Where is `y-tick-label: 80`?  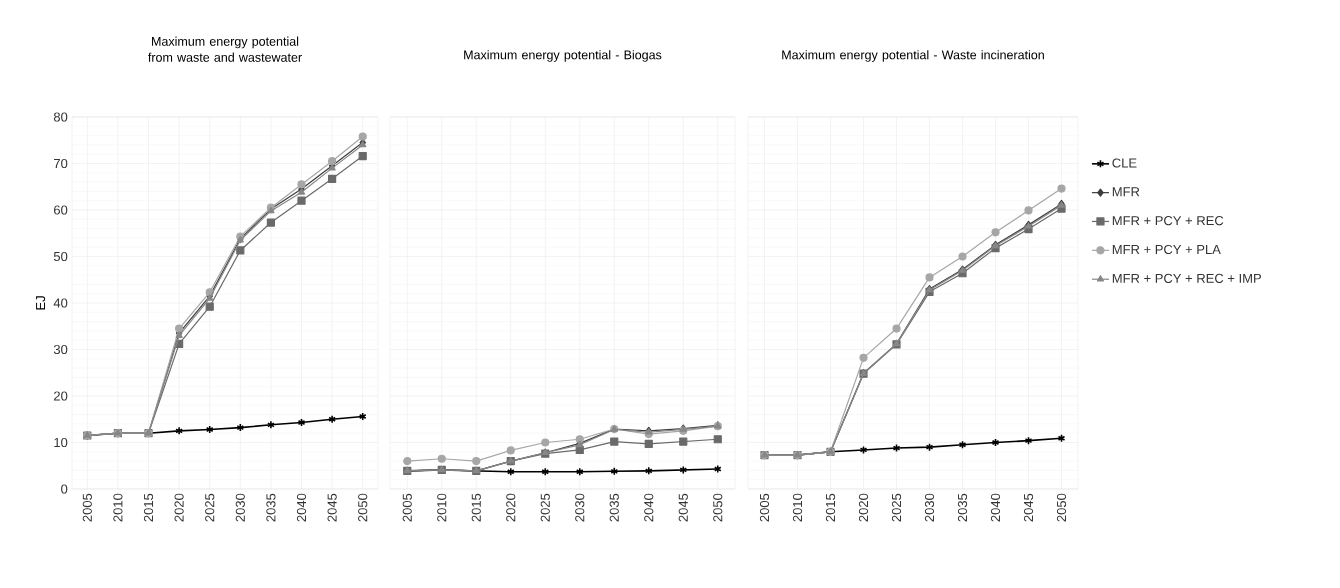 y-tick-label: 80 is located at coordinates (60, 117).